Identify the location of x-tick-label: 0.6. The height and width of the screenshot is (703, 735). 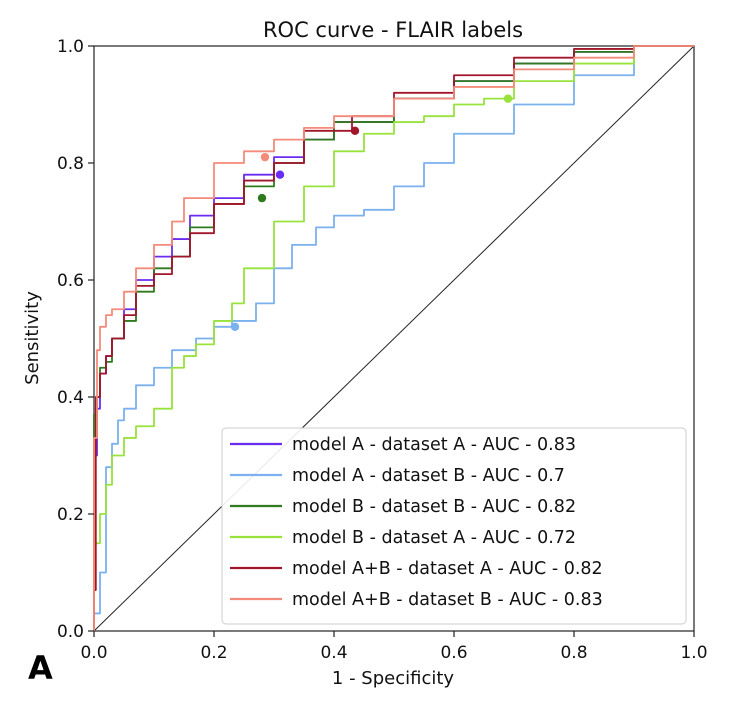
(453, 653).